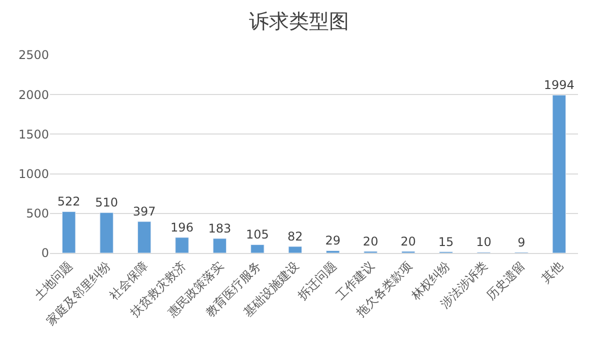  I want to click on data-label: 82, so click(295, 237).